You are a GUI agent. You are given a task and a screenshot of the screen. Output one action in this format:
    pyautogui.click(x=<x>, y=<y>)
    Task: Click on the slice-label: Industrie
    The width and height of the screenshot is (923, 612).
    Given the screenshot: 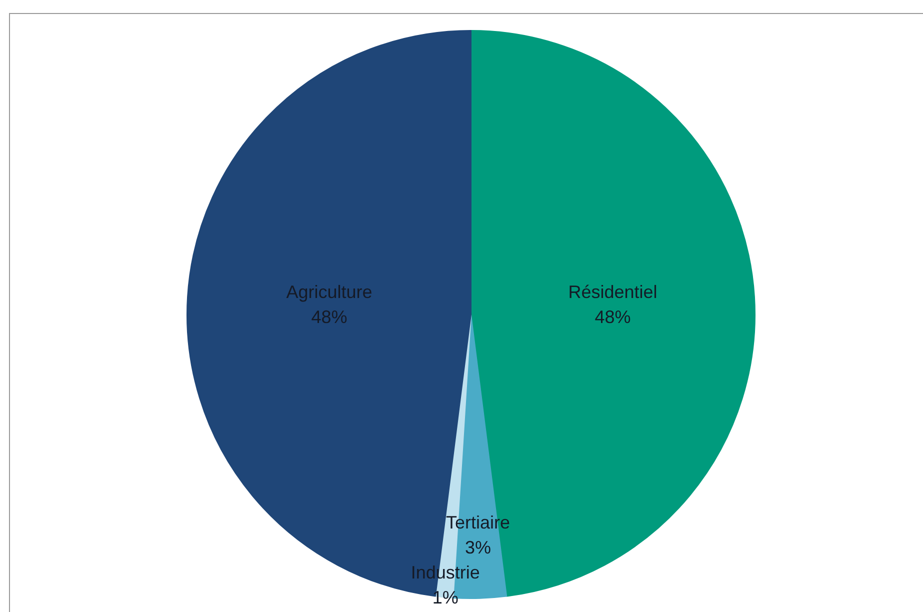 What is the action you would take?
    pyautogui.click(x=445, y=572)
    